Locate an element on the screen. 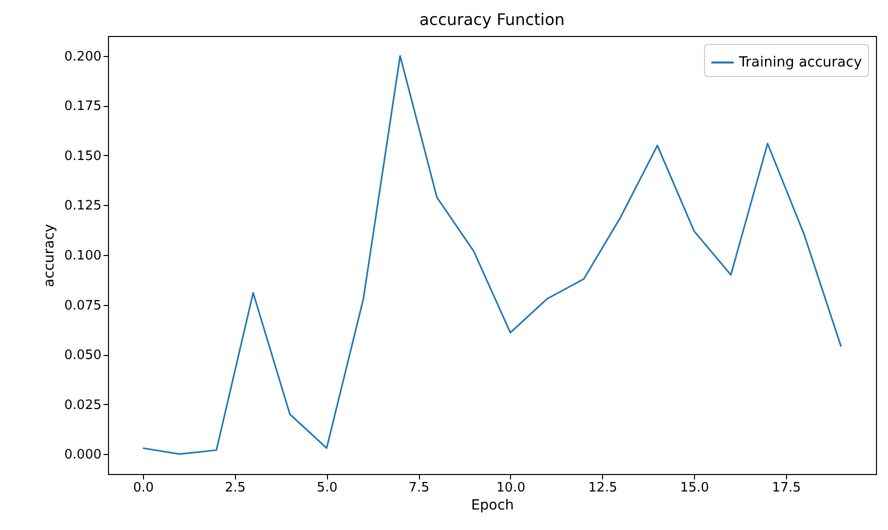 The image size is (888, 530). y-tick-label: 0.200 is located at coordinates (83, 56).